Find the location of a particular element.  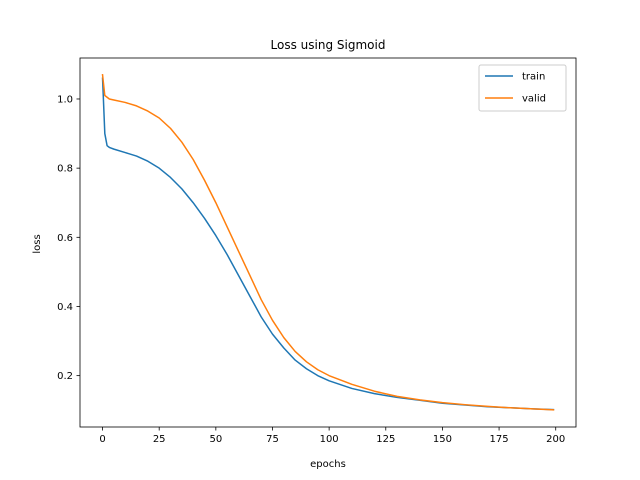

x-axis-label: epochs is located at coordinates (328, 464).